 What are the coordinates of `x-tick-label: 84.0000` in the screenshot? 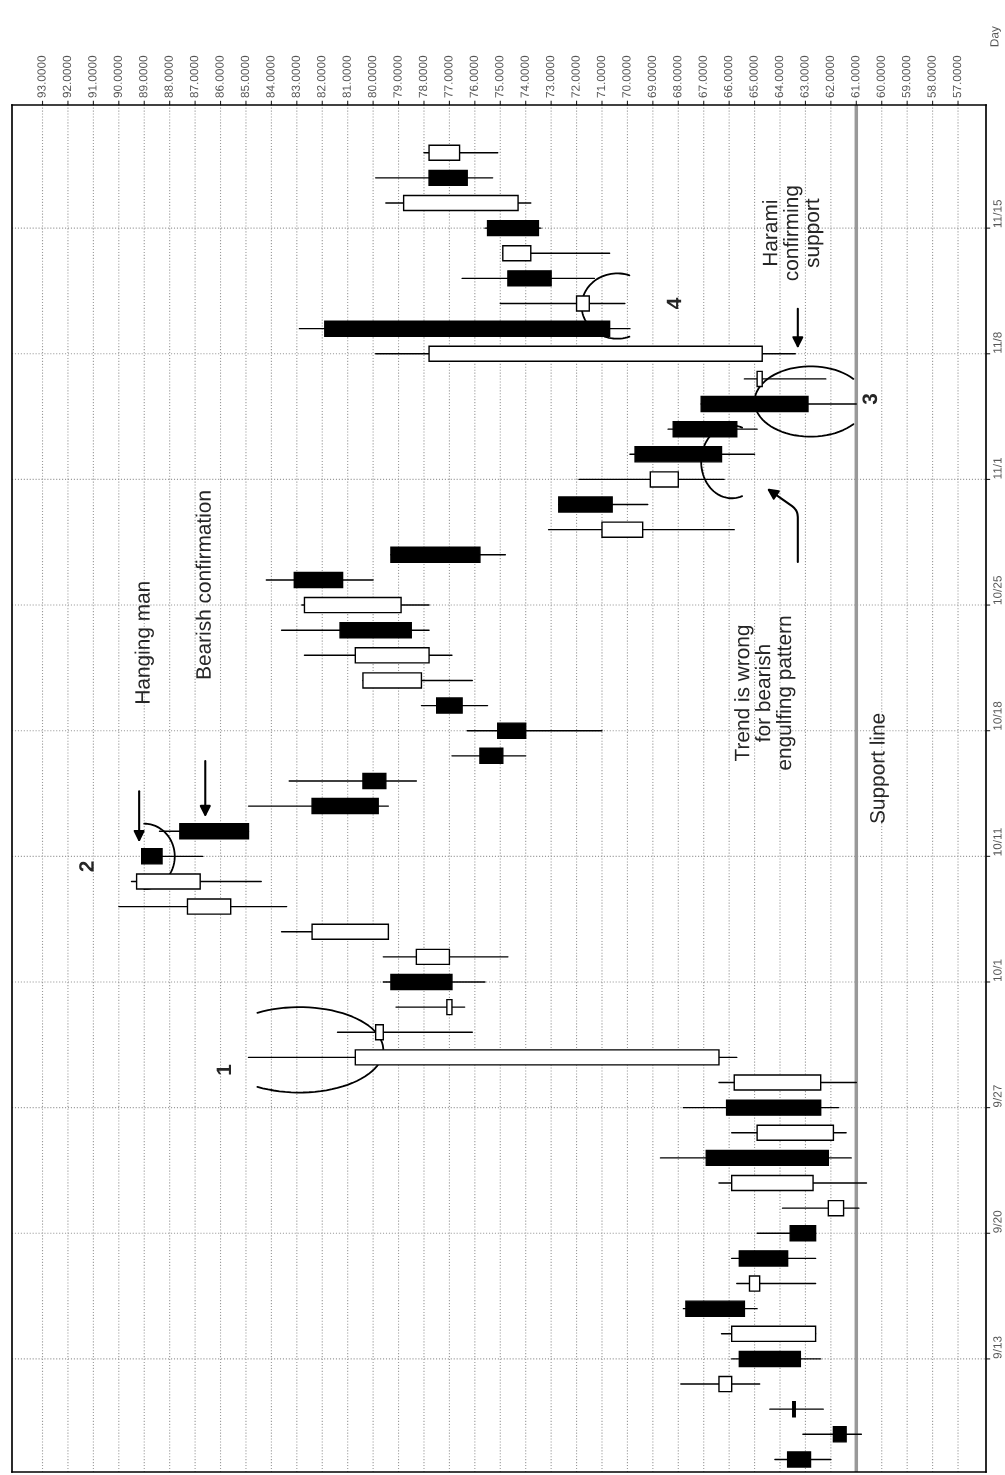 It's located at (270, 76).